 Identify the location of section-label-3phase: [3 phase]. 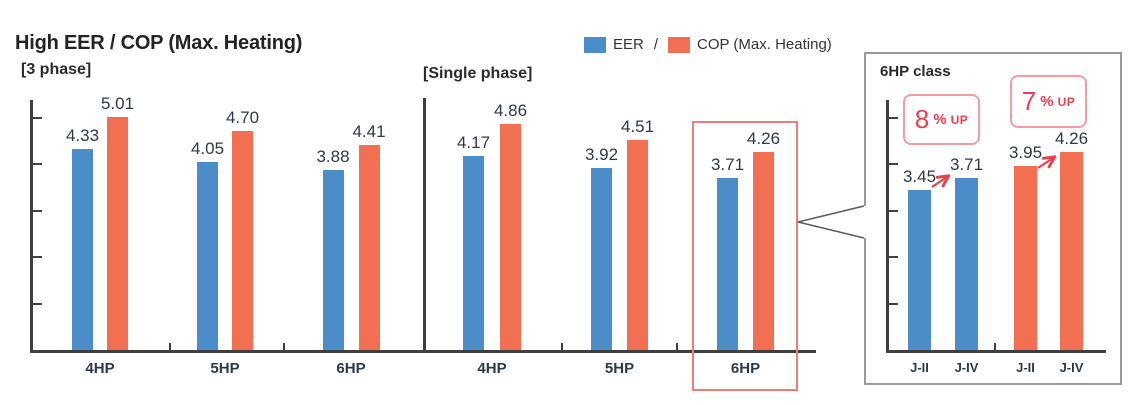
(56, 69).